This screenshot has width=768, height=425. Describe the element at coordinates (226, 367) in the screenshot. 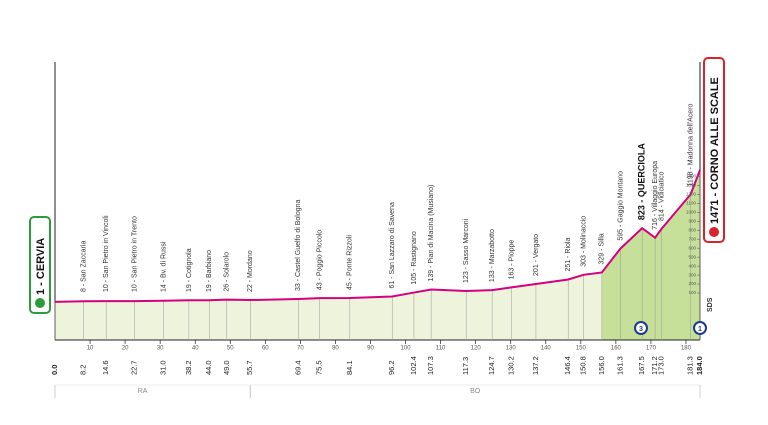

I see `km-label: 49.0` at that location.